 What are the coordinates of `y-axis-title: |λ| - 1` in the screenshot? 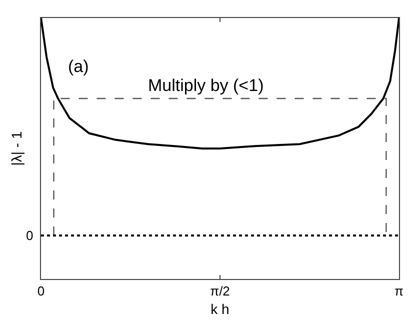 It's located at (16, 148).